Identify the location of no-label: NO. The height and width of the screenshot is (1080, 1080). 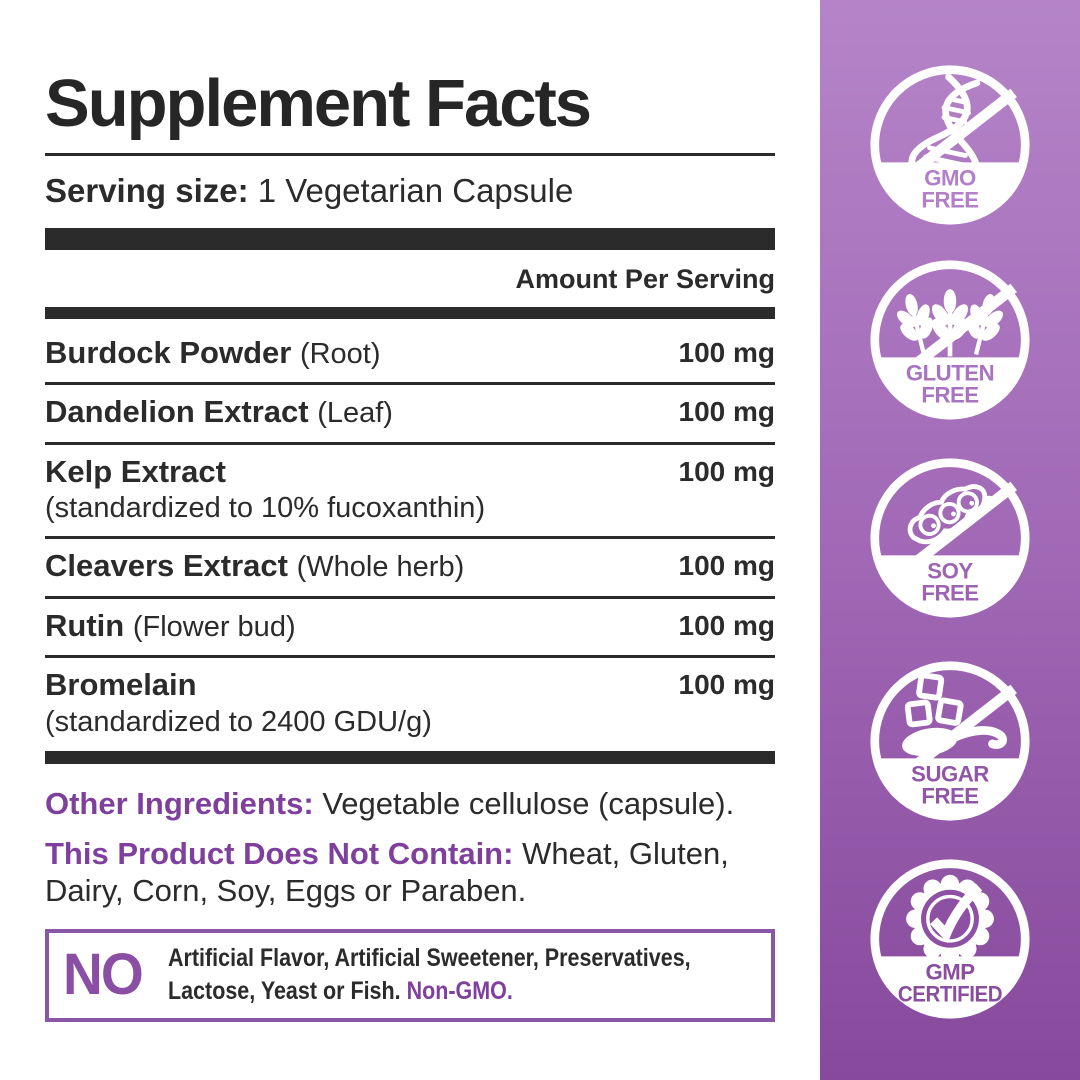
(103, 974).